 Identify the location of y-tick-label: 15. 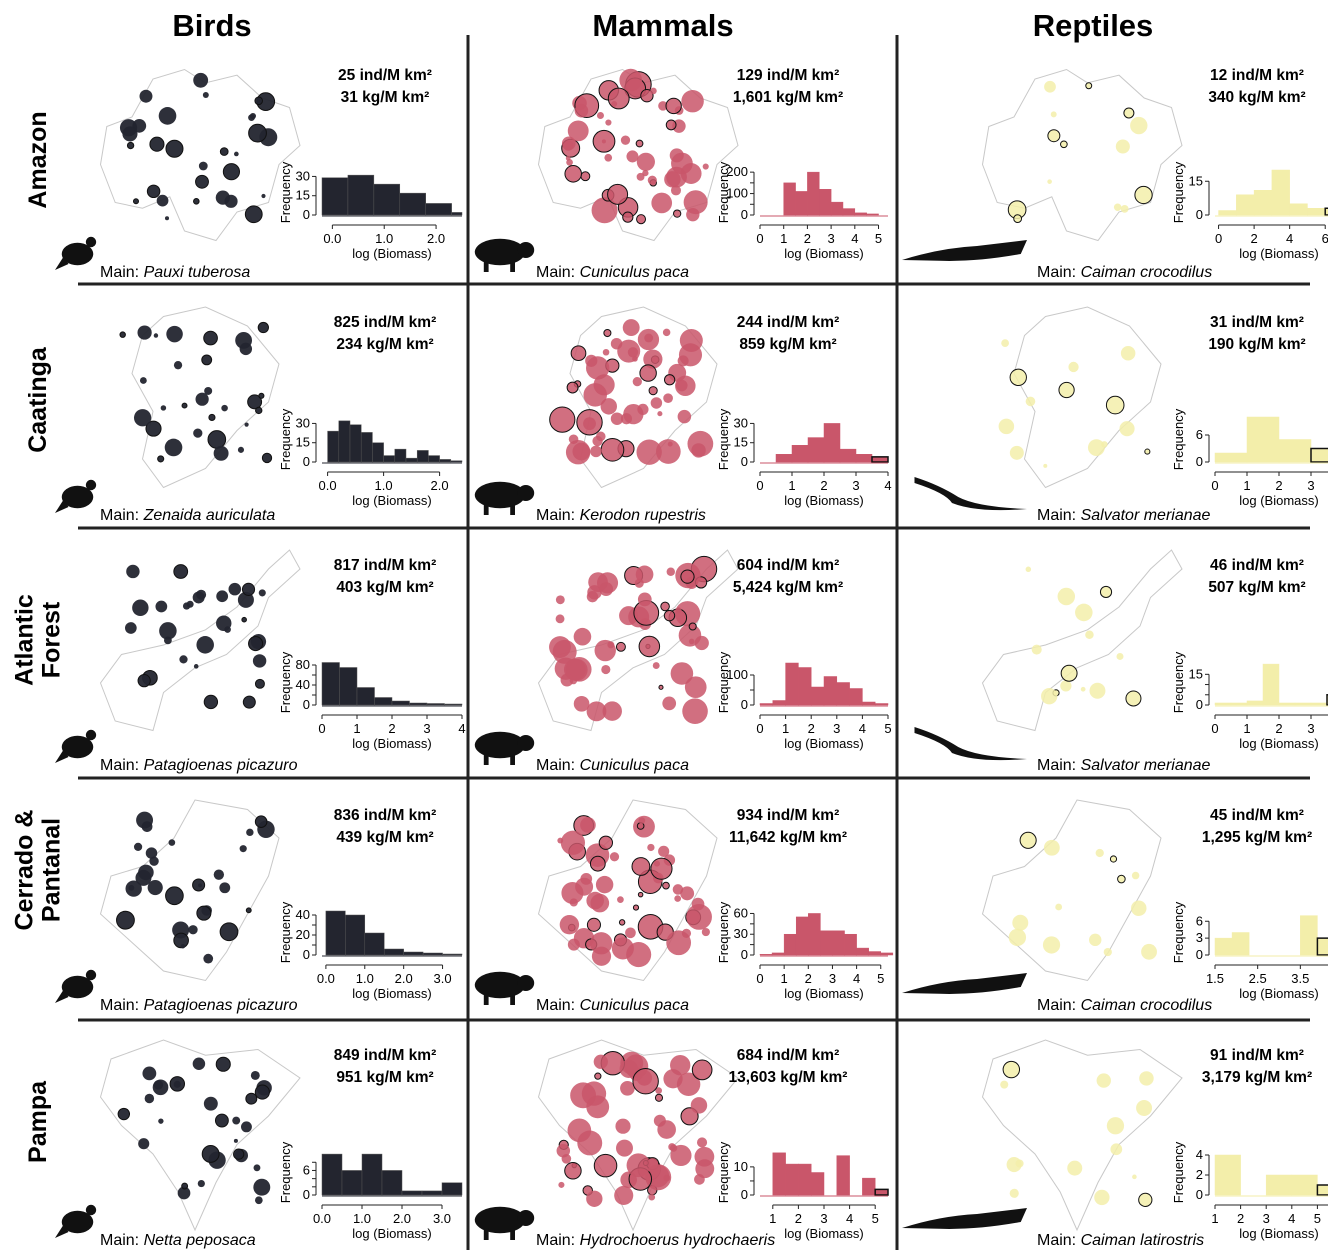
(1196, 673).